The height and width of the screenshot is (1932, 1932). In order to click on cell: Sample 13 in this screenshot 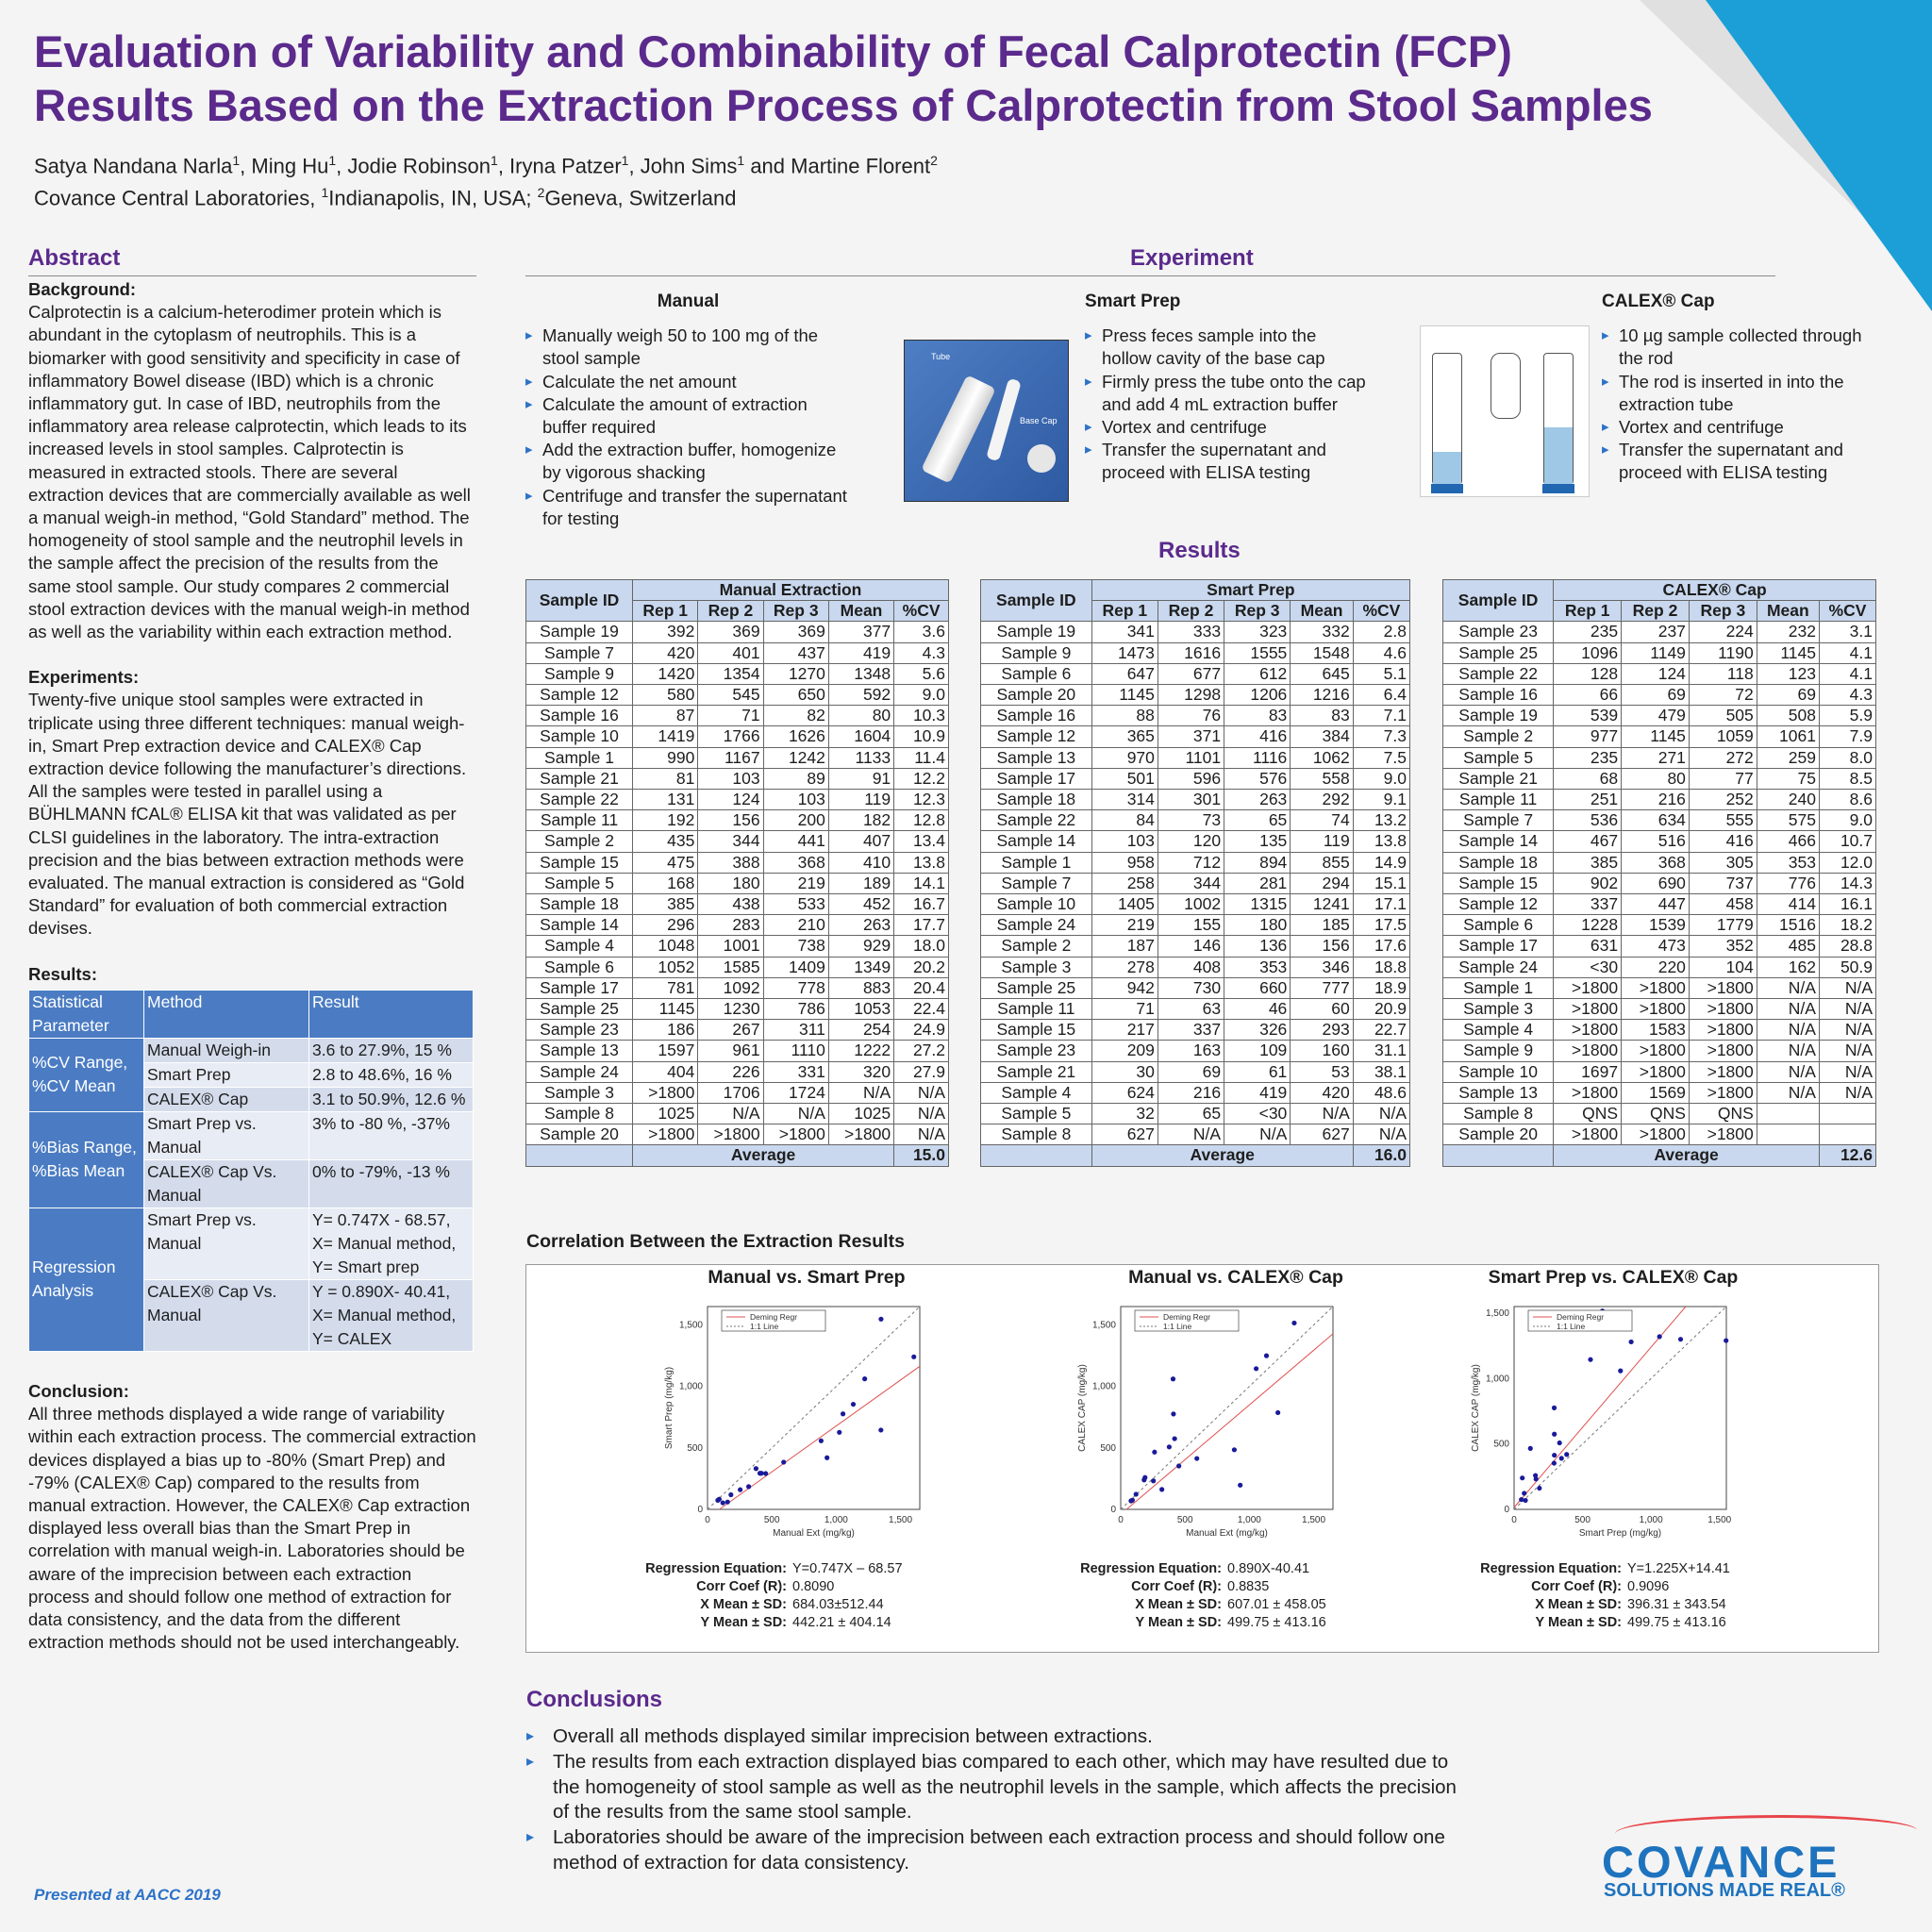, I will do `click(579, 1051)`.